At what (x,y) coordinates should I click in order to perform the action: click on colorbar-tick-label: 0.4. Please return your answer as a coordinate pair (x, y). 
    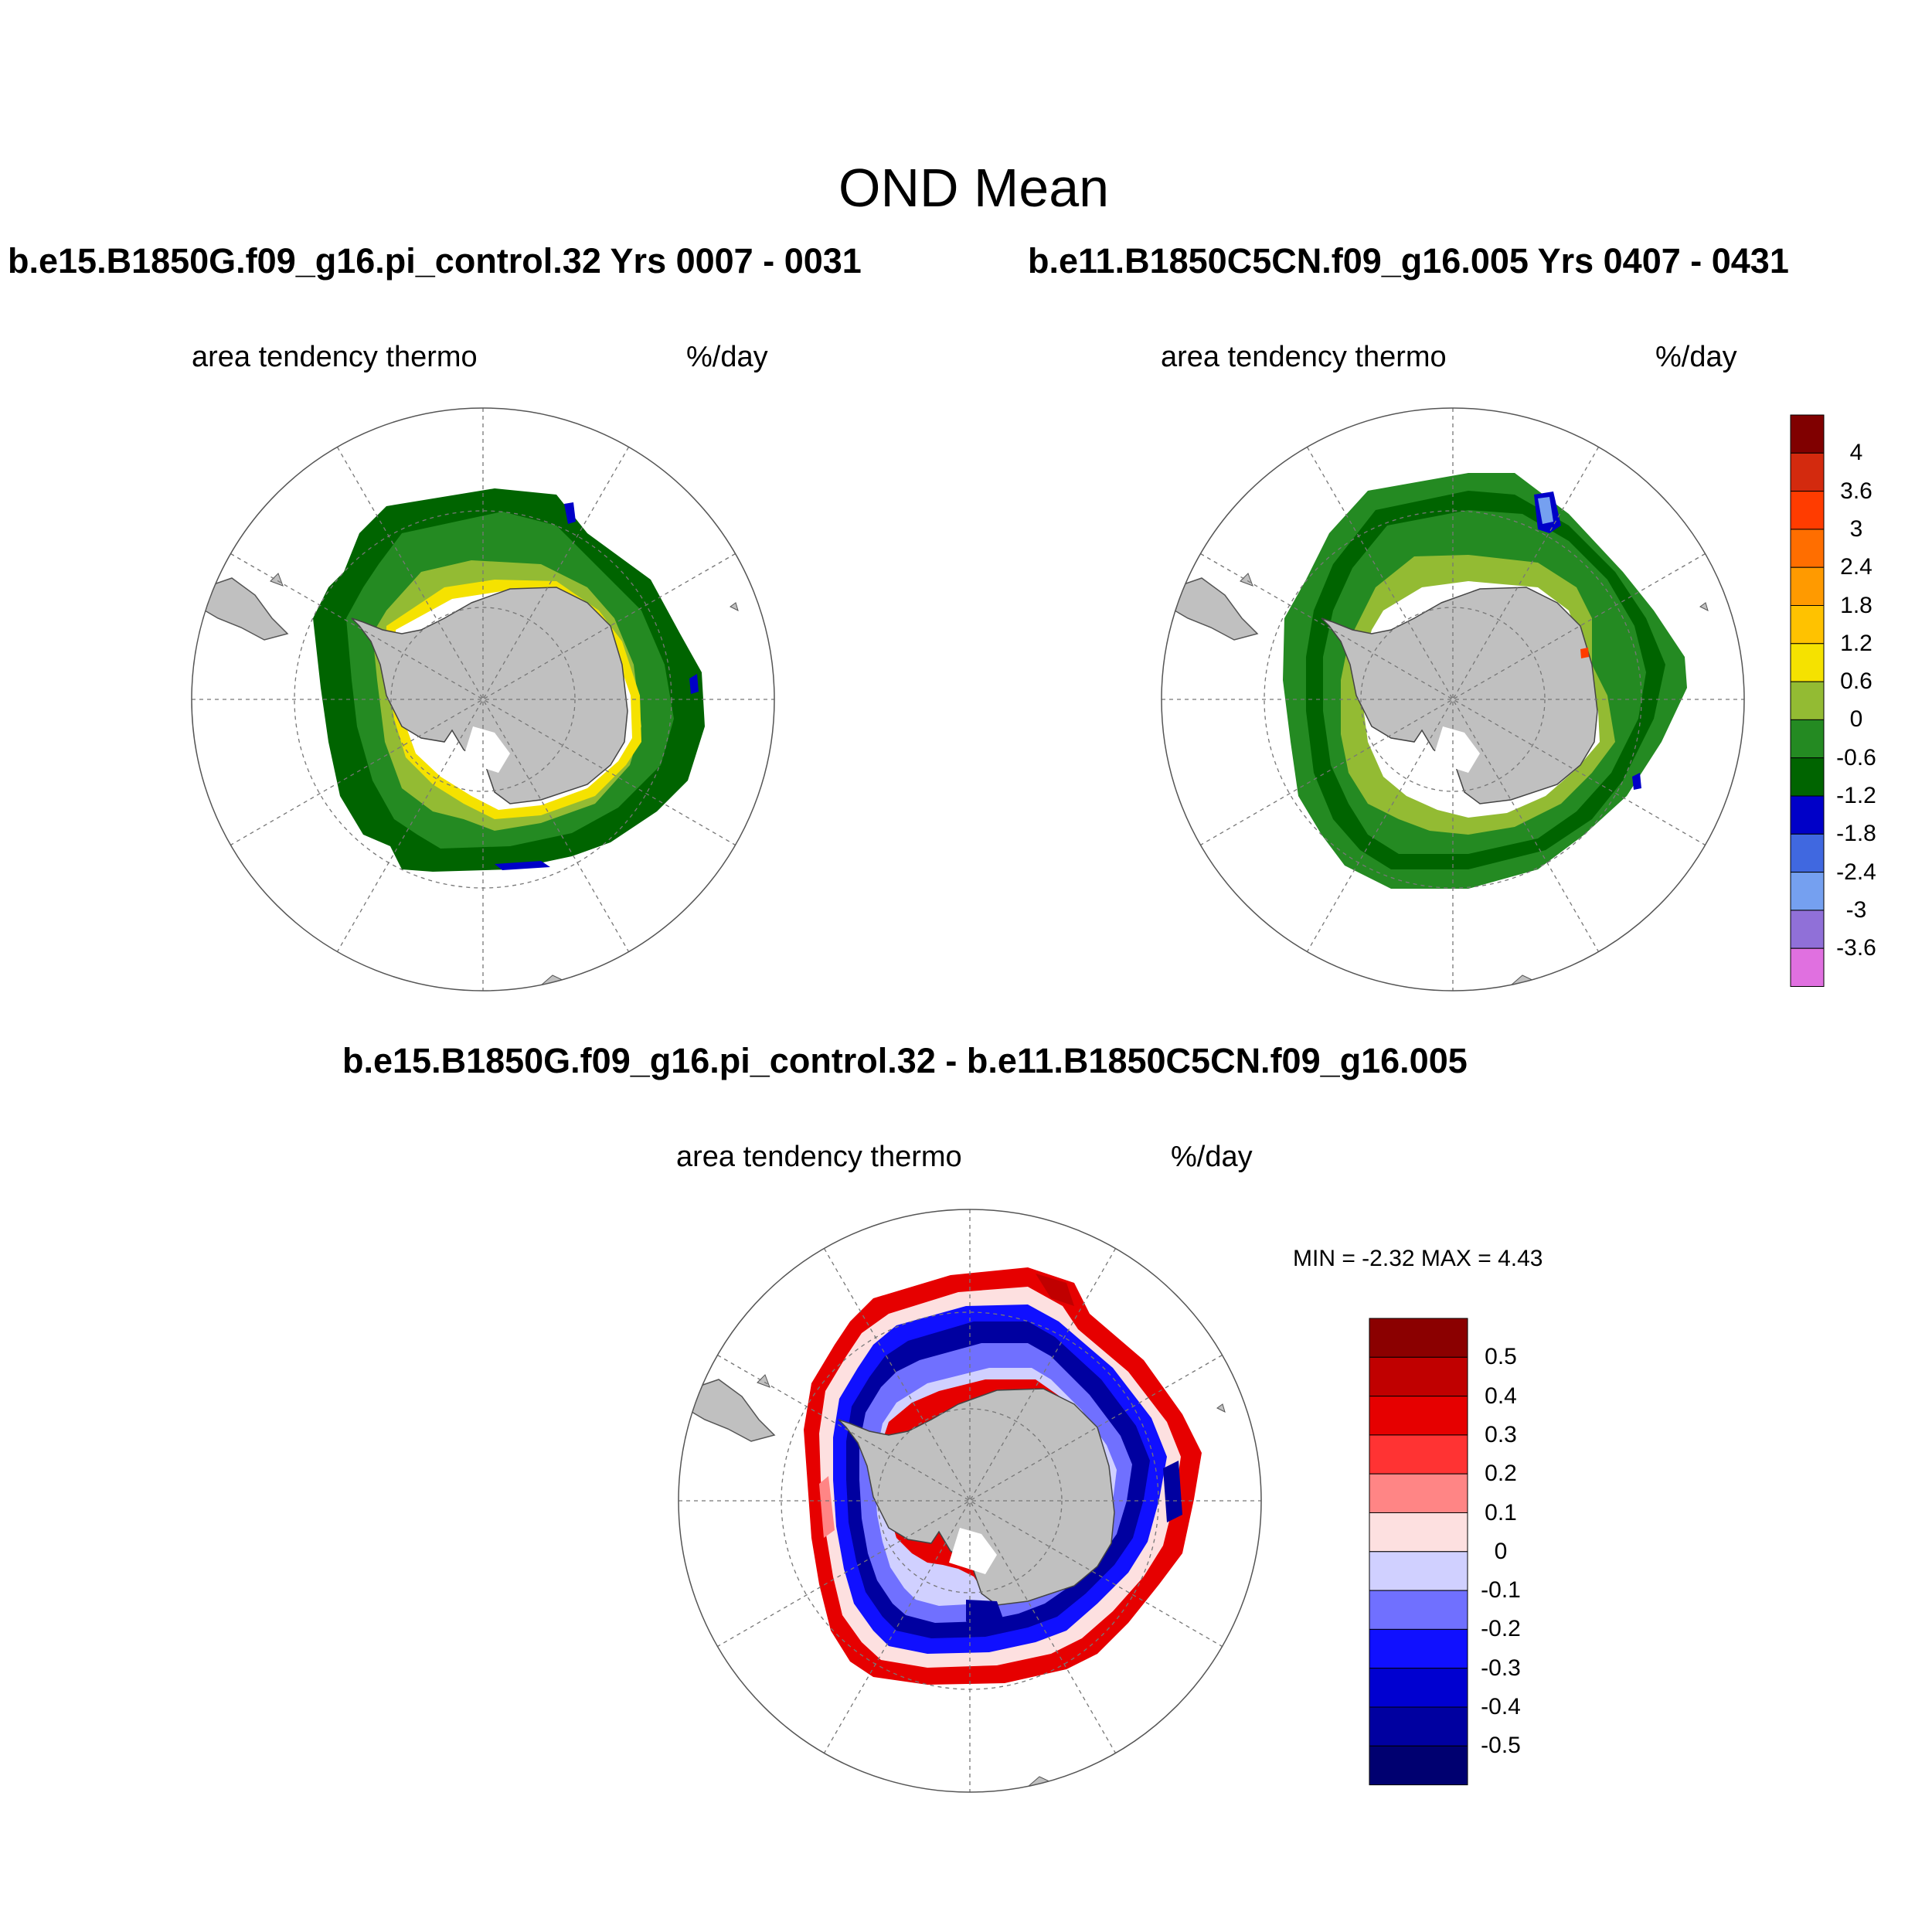
    Looking at the image, I should click on (1501, 1396).